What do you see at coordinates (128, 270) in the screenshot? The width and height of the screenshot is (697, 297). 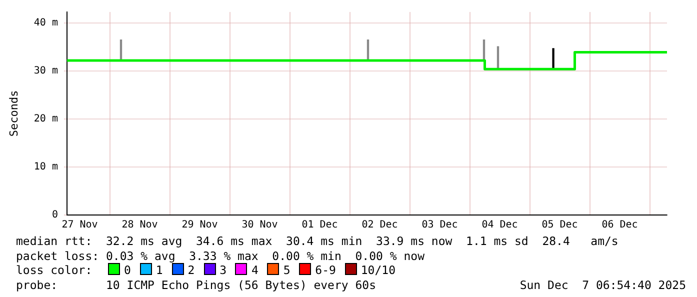 I see `text: 0` at bounding box center [128, 270].